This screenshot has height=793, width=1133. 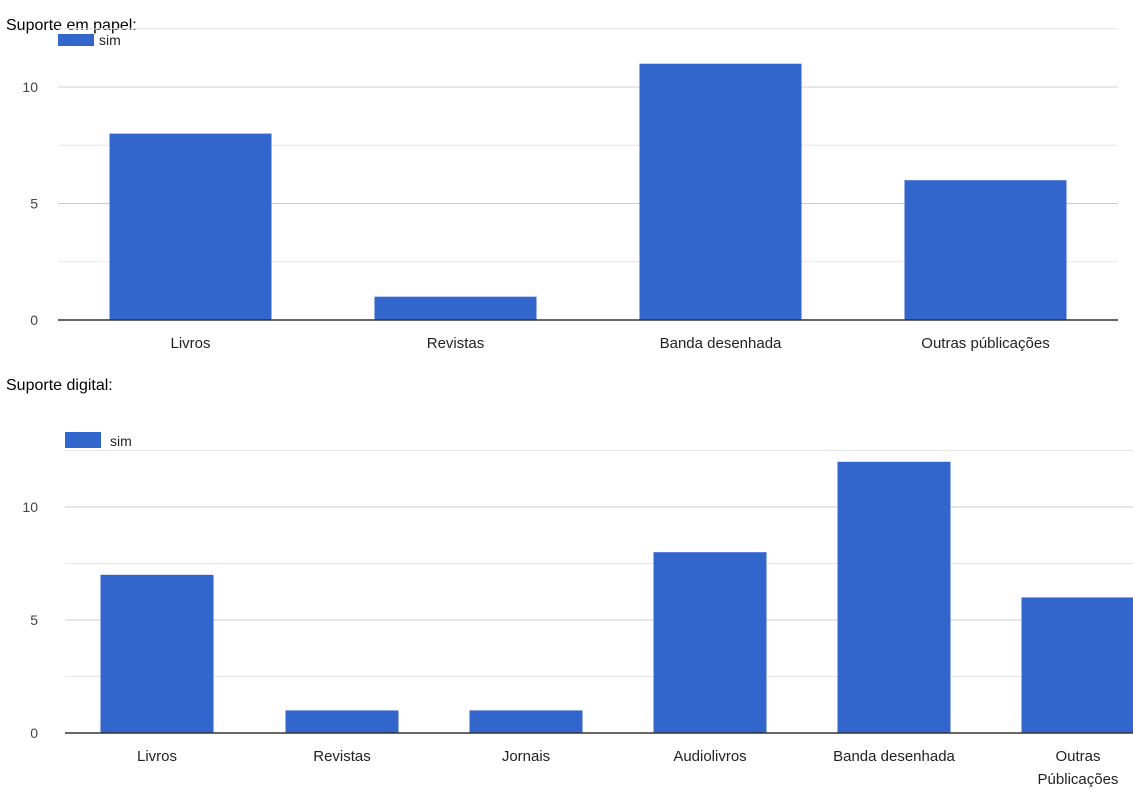 I want to click on section-title-paper: Suporte em papel:, so click(x=71, y=25).